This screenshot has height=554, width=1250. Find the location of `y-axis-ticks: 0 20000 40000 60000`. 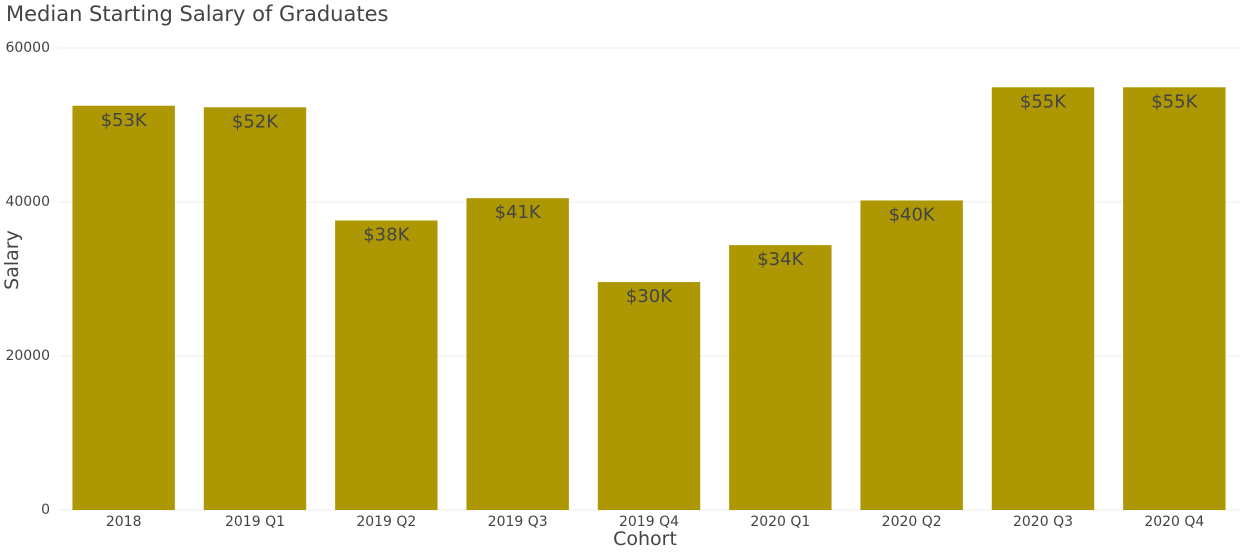

y-axis-ticks: 0 20000 40000 60000 is located at coordinates (27, 279).